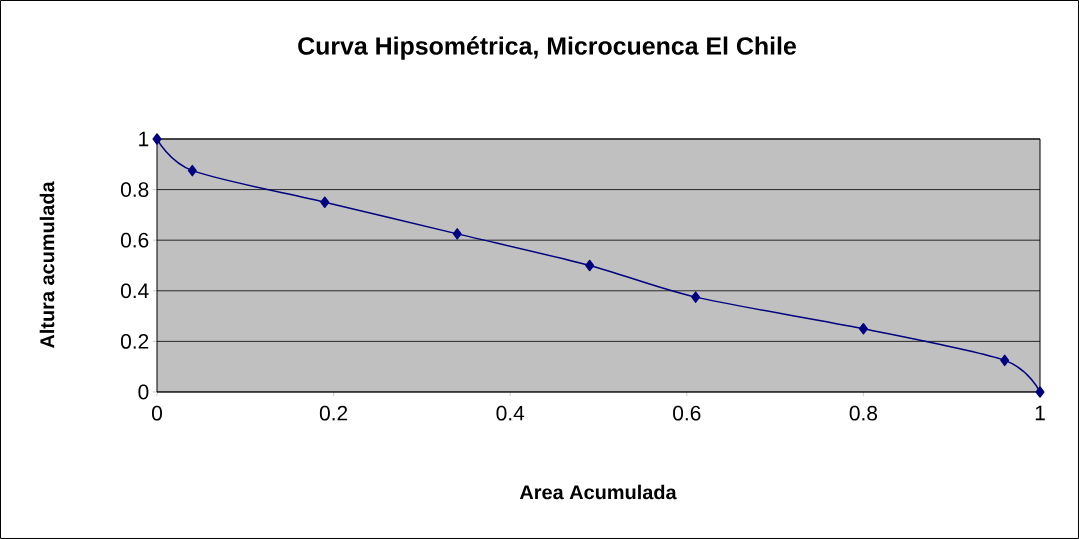 The image size is (1079, 539). I want to click on x-tick-label: 0.4, so click(510, 413).